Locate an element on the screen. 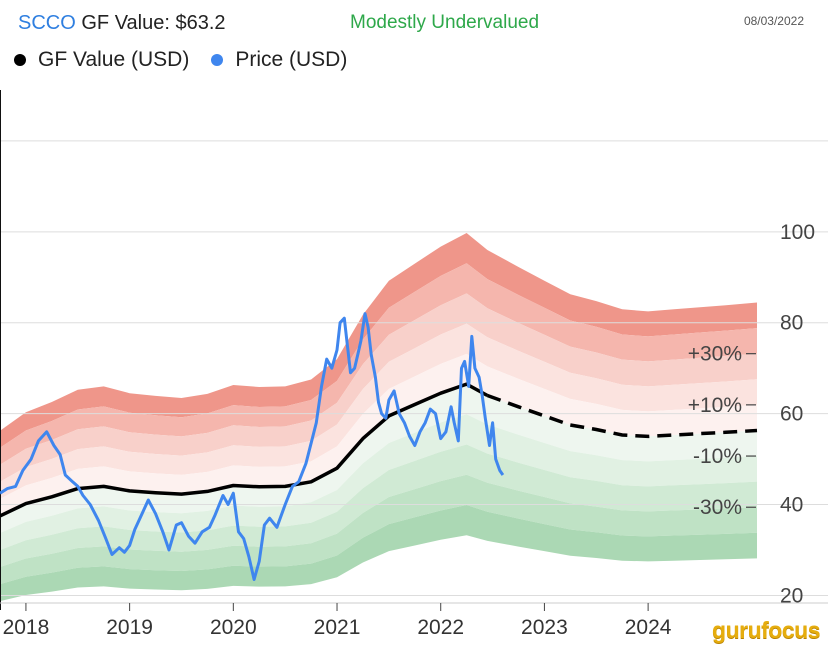 This screenshot has width=828, height=650. y-tick-label: 40 is located at coordinates (791, 505).